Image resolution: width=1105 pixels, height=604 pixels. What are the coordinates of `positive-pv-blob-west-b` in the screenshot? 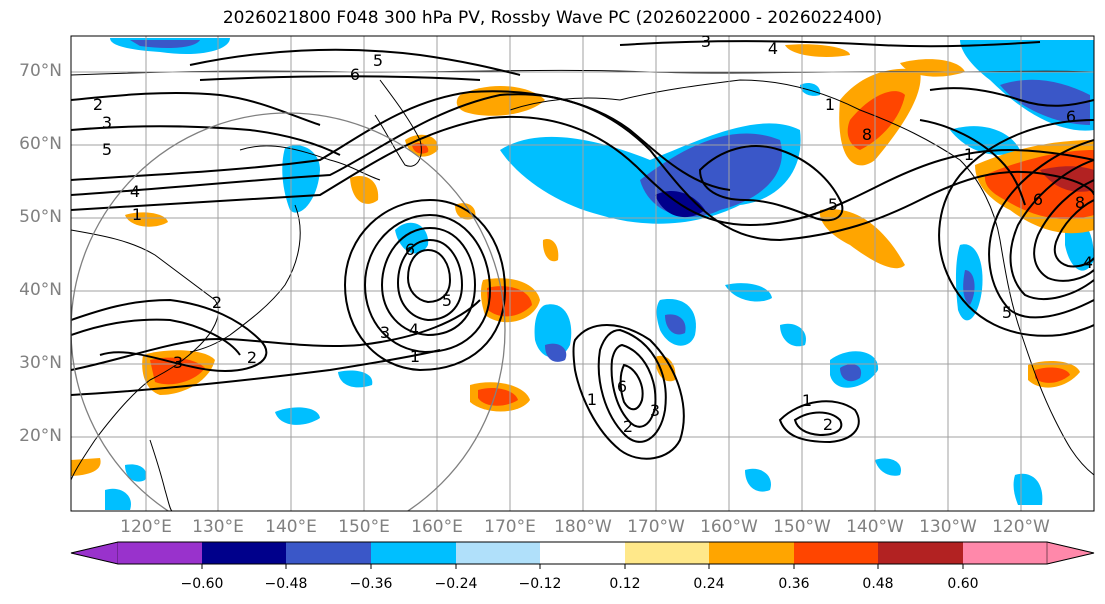 It's located at (86, 467).